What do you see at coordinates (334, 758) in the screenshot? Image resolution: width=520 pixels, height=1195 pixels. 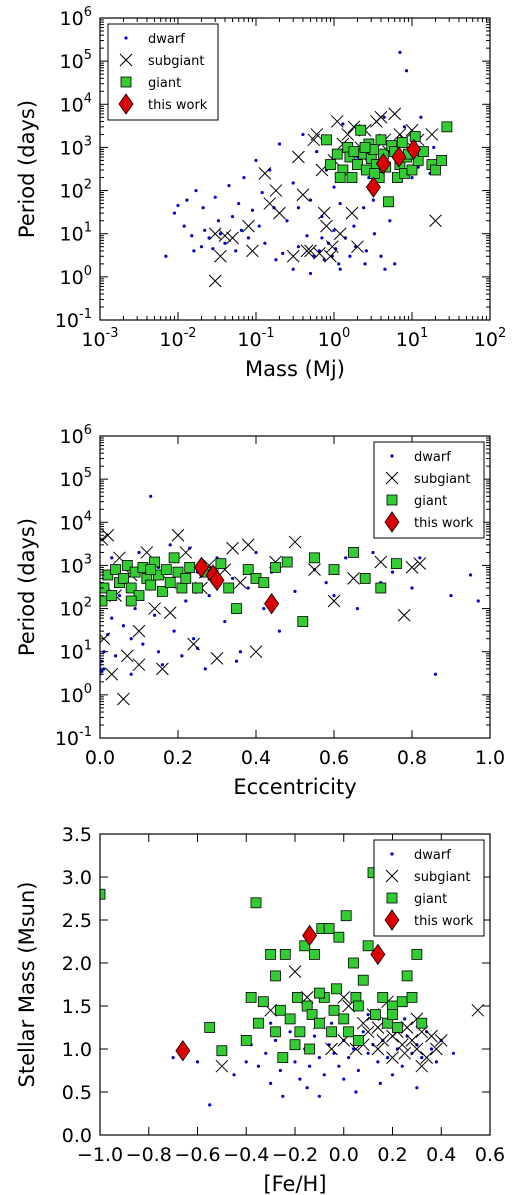 I see `x-tick-label: 0.6` at bounding box center [334, 758].